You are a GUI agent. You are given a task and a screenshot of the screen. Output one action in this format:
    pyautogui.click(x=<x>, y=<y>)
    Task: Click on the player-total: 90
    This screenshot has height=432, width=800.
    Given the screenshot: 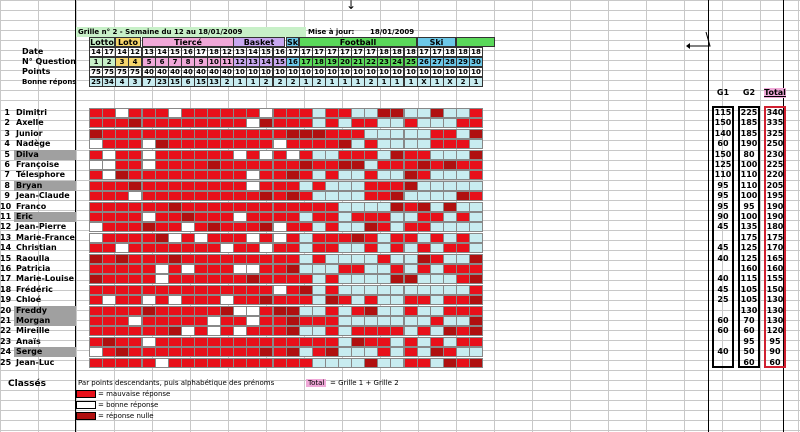 What is the action you would take?
    pyautogui.click(x=775, y=351)
    